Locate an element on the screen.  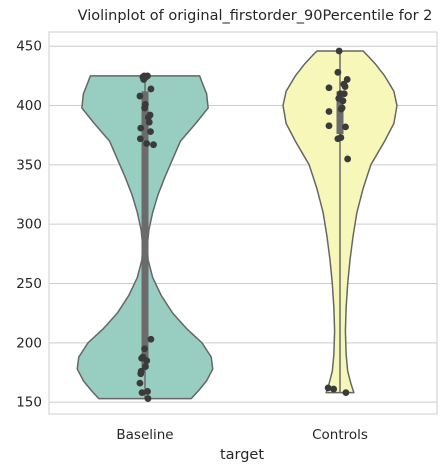
x-tick-label-controls: Controls is located at coordinates (340, 435).